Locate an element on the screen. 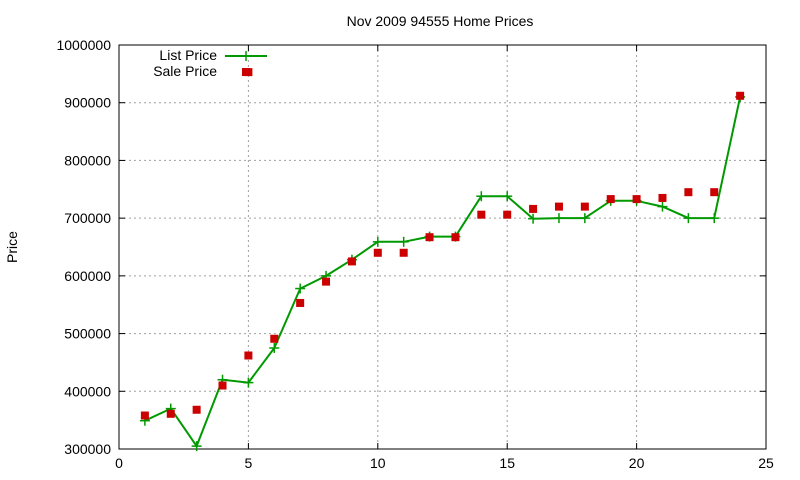 The height and width of the screenshot is (480, 800). x-tick-label: 20 is located at coordinates (637, 463).